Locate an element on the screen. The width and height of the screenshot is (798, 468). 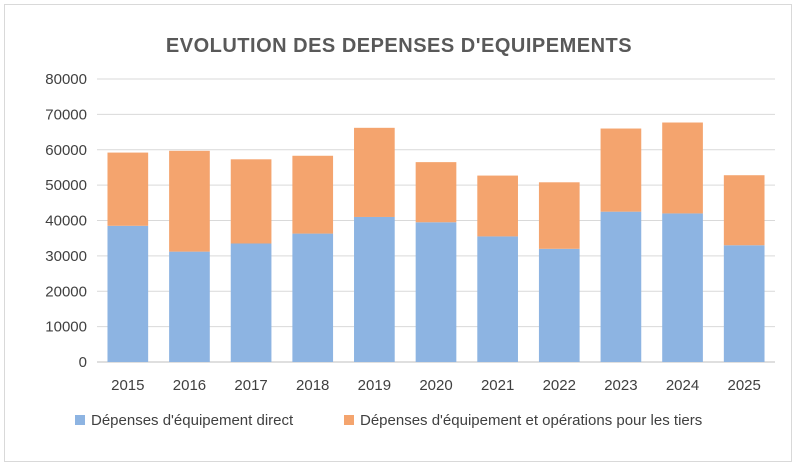
x-tick-label: 2020 is located at coordinates (435, 385).